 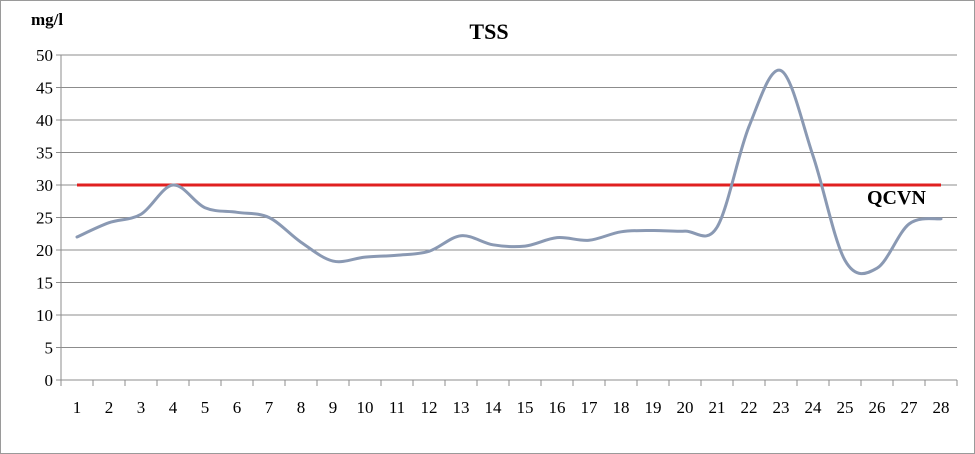 I want to click on x-tick-label-25: 25, so click(x=845, y=407).